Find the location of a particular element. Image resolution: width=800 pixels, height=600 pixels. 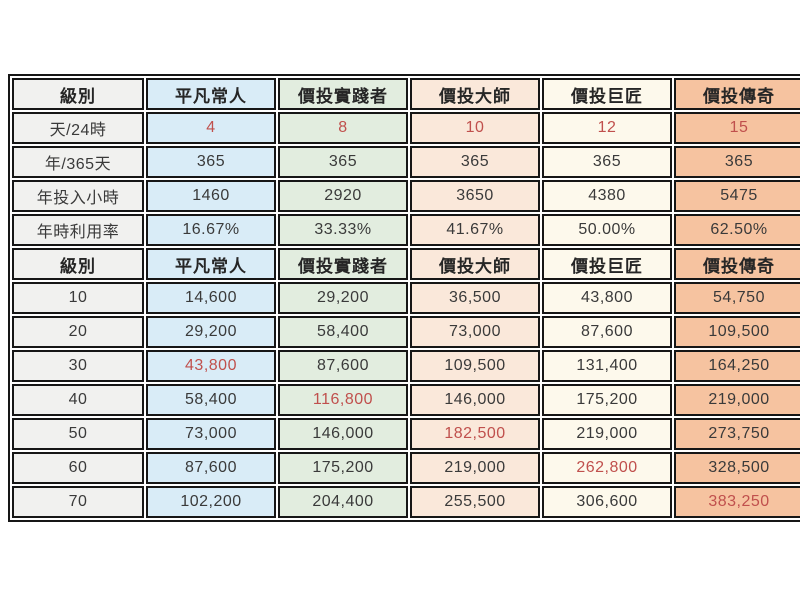

value-cell: 16.67% is located at coordinates (211, 230).